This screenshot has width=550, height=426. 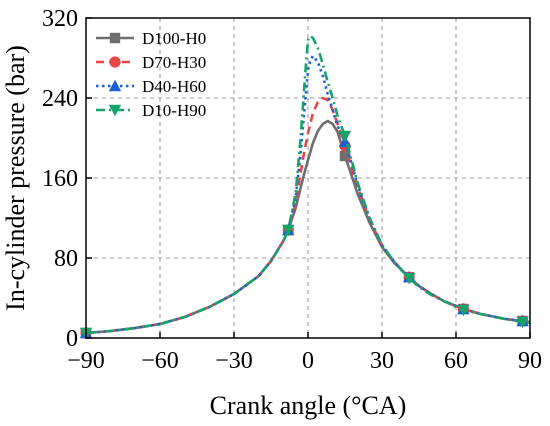 What do you see at coordinates (308, 405) in the screenshot?
I see `x-axis-label: Crank angle (°CA)` at bounding box center [308, 405].